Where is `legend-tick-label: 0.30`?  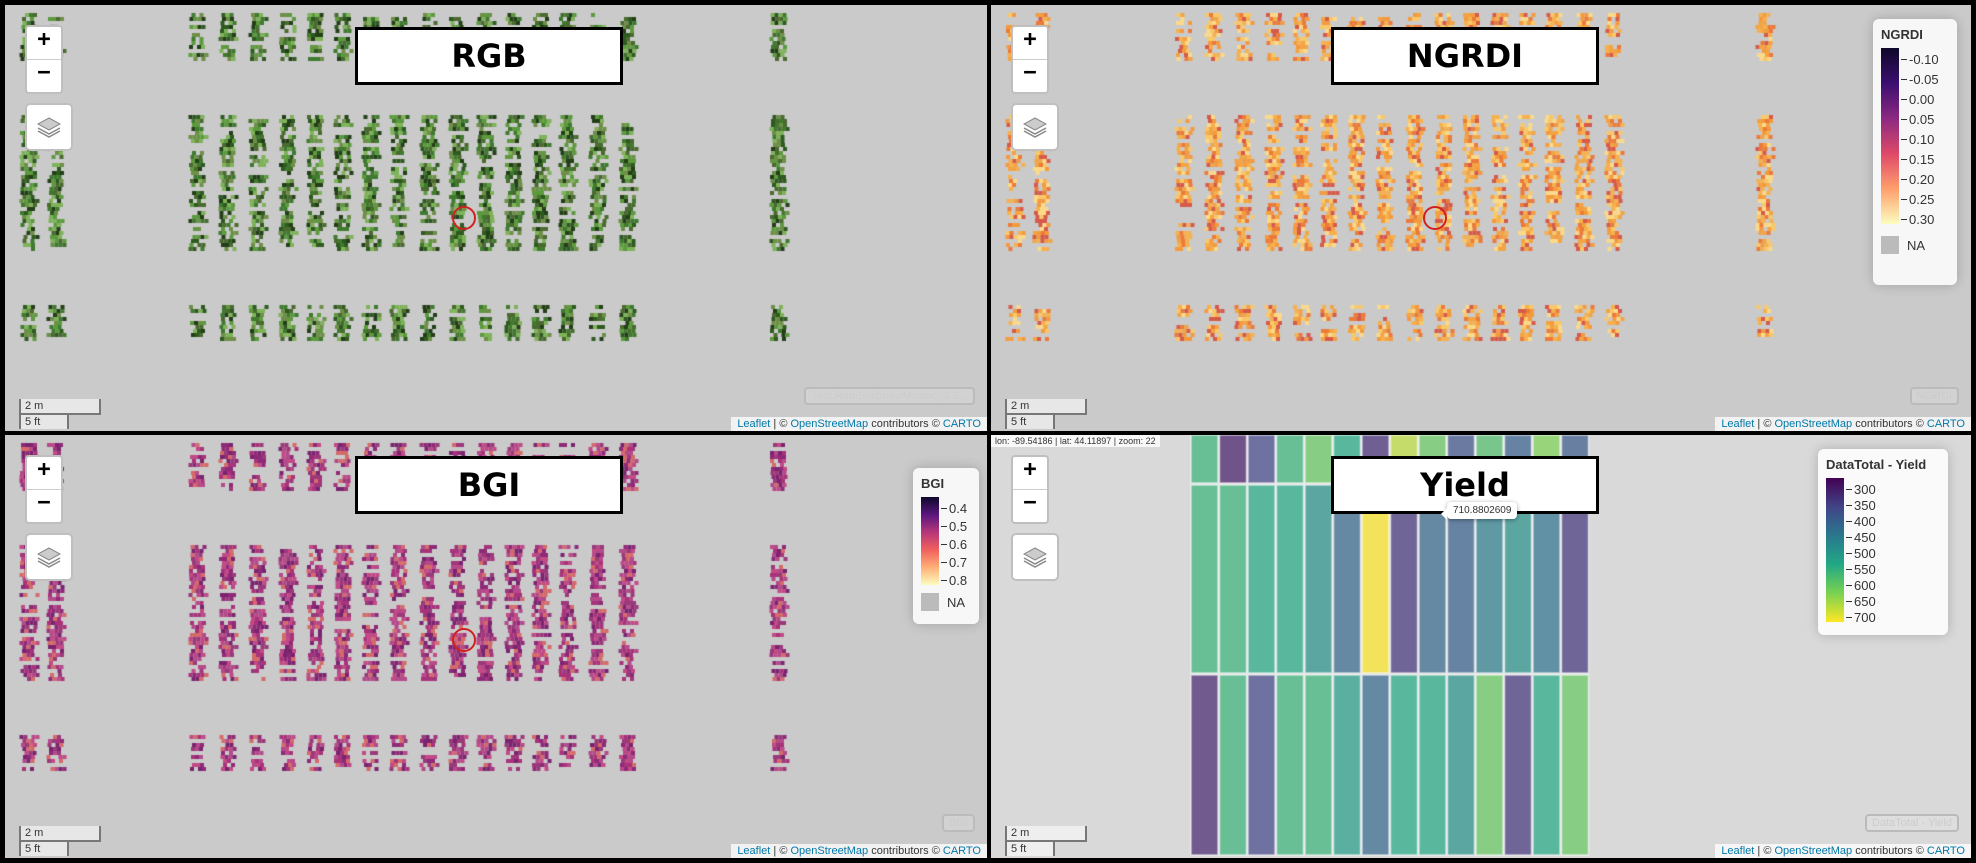
legend-tick-label: 0.30 is located at coordinates (1917, 219).